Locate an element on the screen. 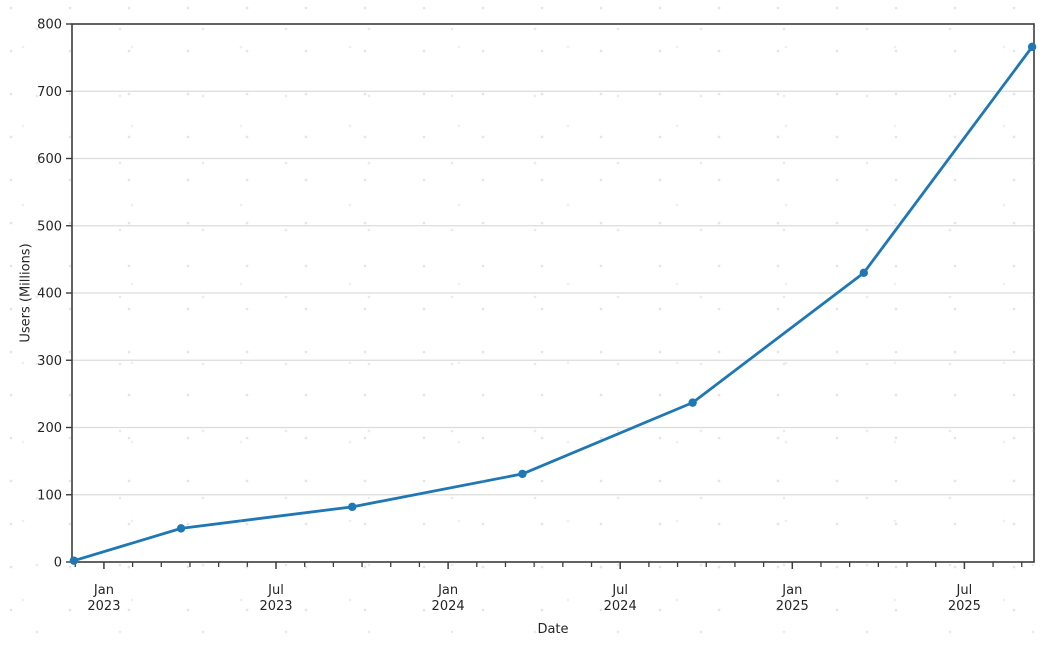  y-tick-label: 100 is located at coordinates (49, 495).